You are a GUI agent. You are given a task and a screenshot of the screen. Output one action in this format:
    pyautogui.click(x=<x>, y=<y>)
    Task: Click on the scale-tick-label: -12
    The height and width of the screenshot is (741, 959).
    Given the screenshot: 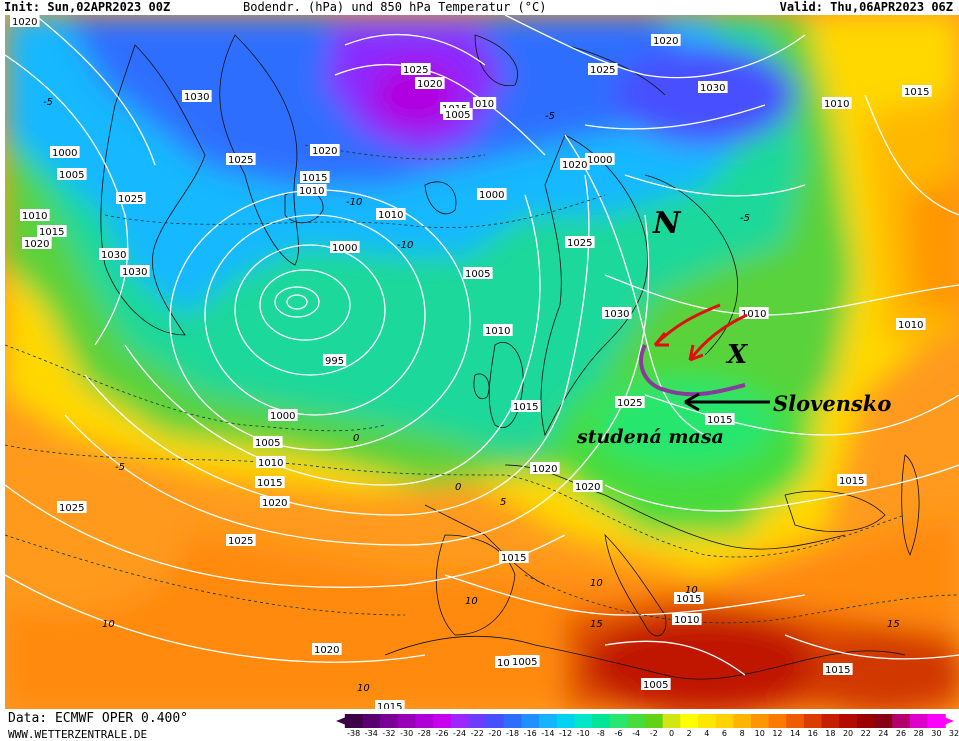 What is the action you would take?
    pyautogui.click(x=565, y=733)
    